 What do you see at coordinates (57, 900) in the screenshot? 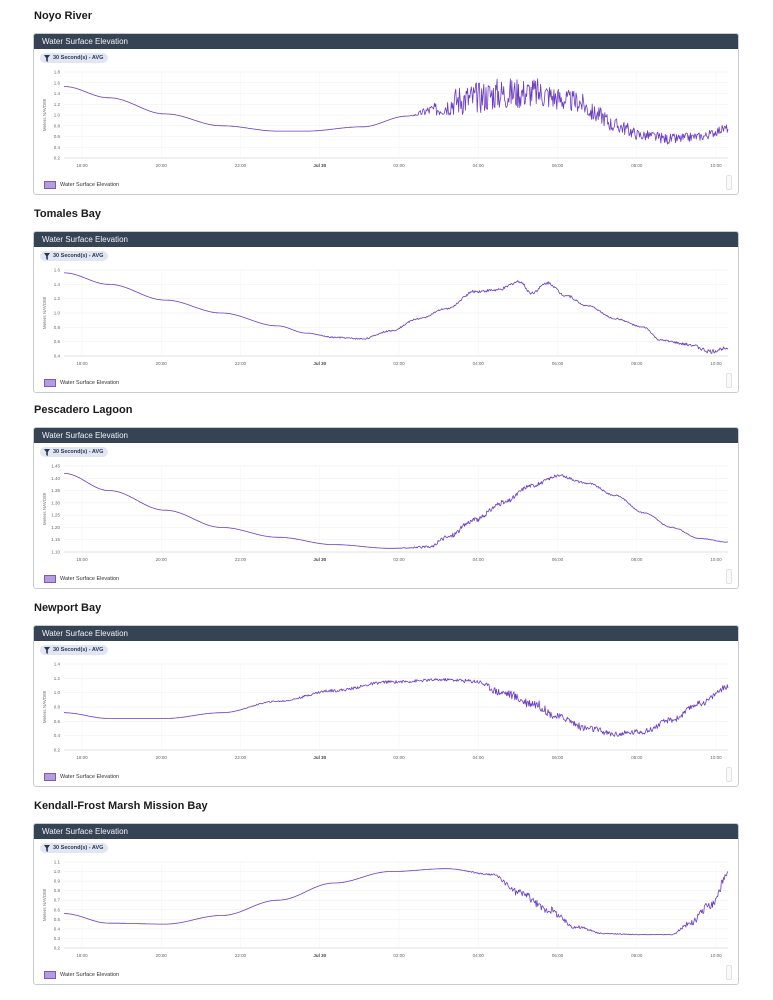
I see `y-tick-label: 0.7` at bounding box center [57, 900].